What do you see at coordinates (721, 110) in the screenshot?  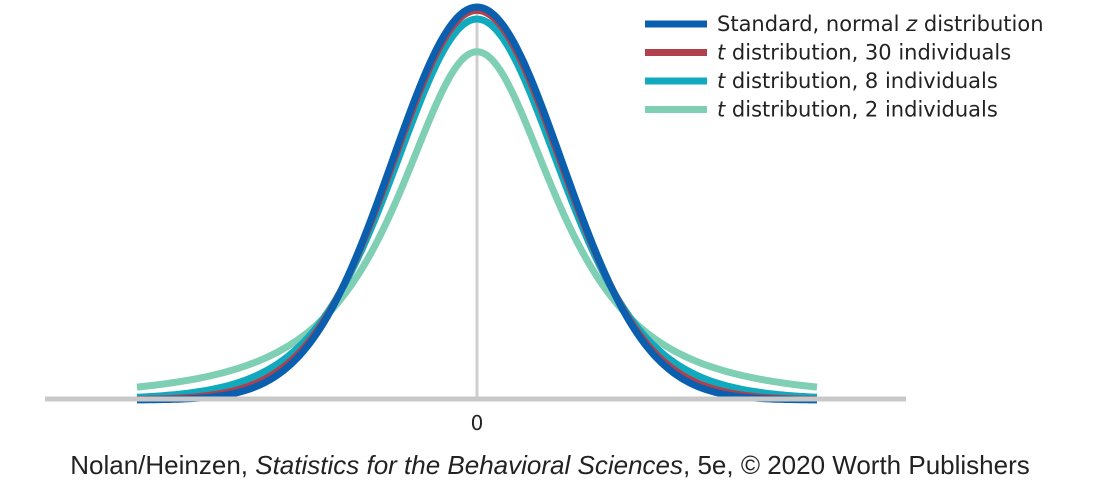 I see `legend-label-italic-3: t` at bounding box center [721, 110].